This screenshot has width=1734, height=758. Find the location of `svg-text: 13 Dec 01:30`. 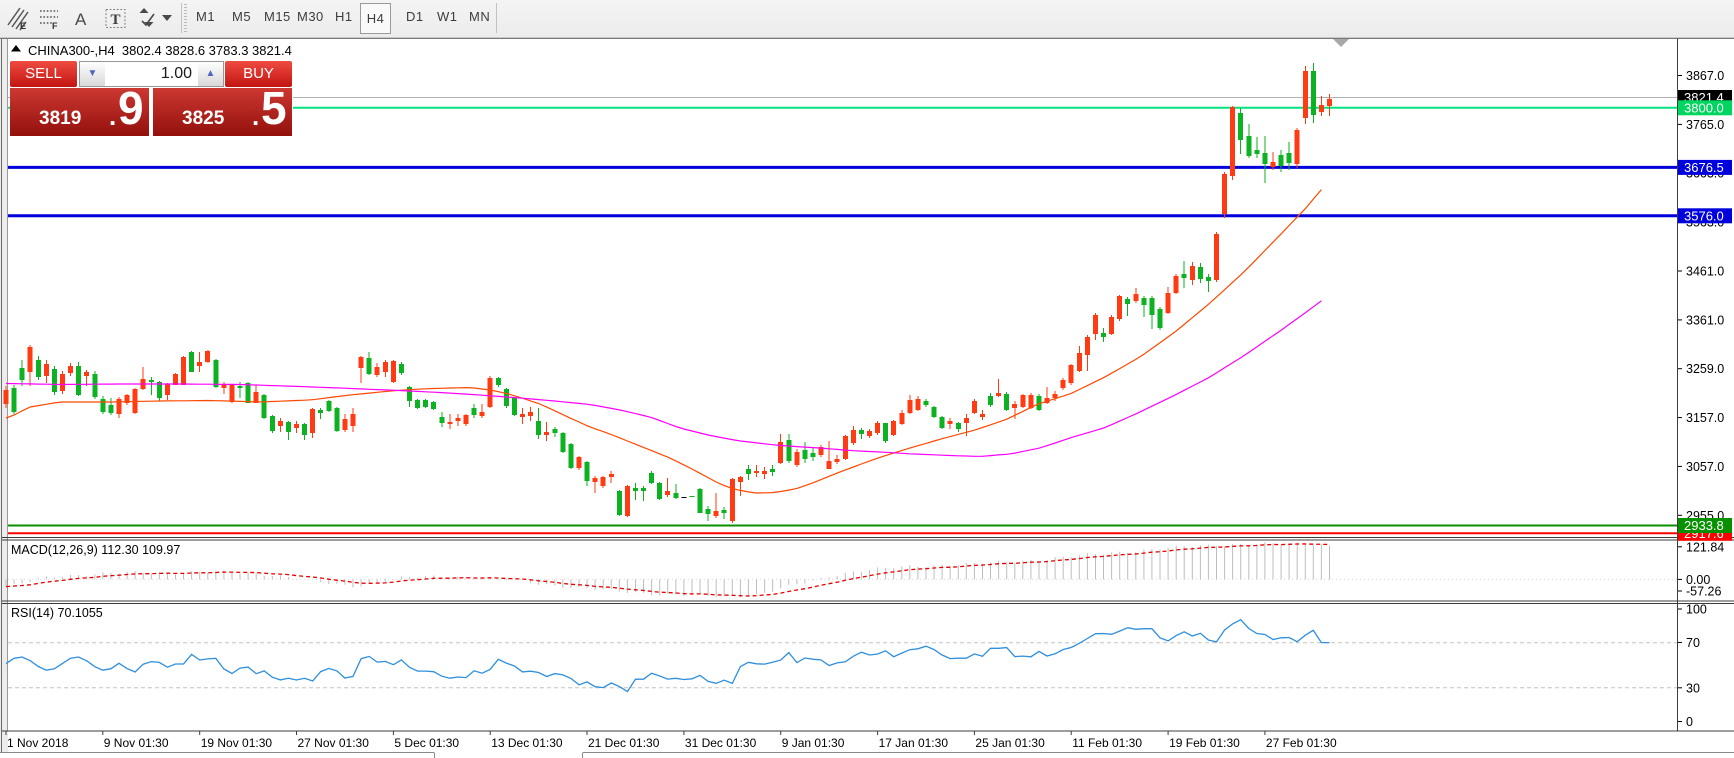

svg-text: 13 Dec 01:30 is located at coordinates (527, 743).